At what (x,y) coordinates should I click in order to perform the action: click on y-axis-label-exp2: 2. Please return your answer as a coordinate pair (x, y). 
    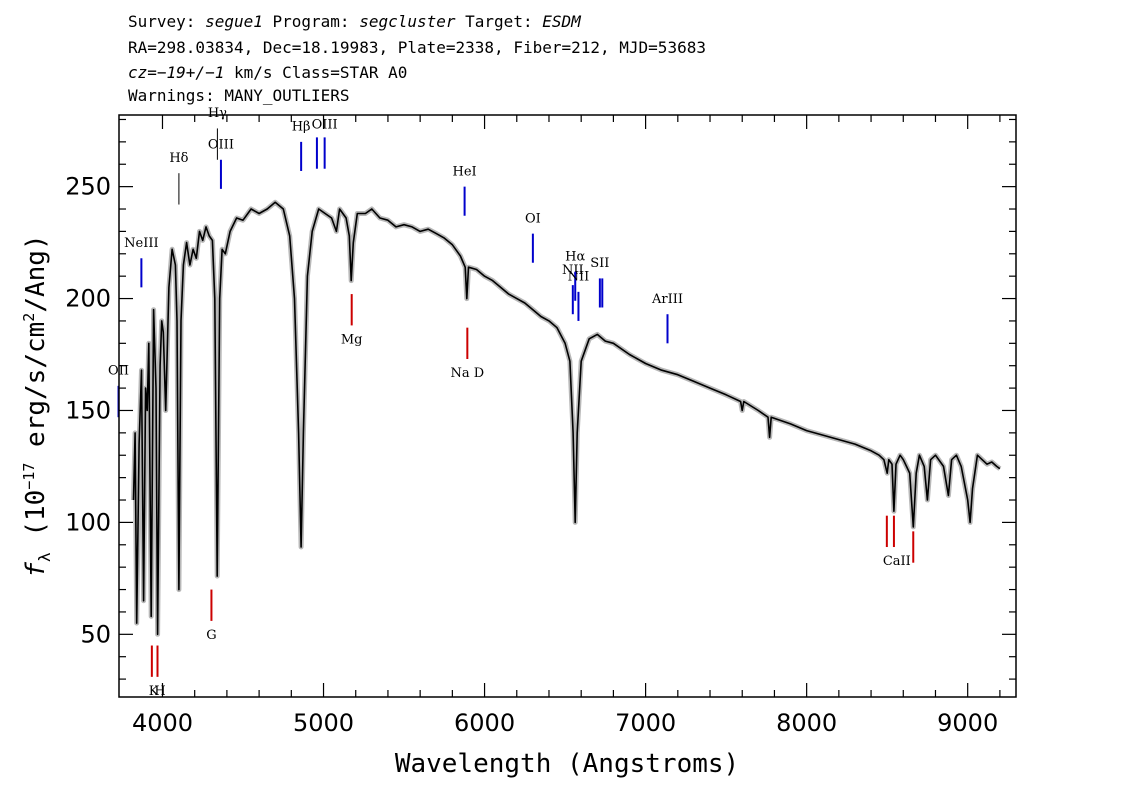
    Looking at the image, I should click on (29, 317).